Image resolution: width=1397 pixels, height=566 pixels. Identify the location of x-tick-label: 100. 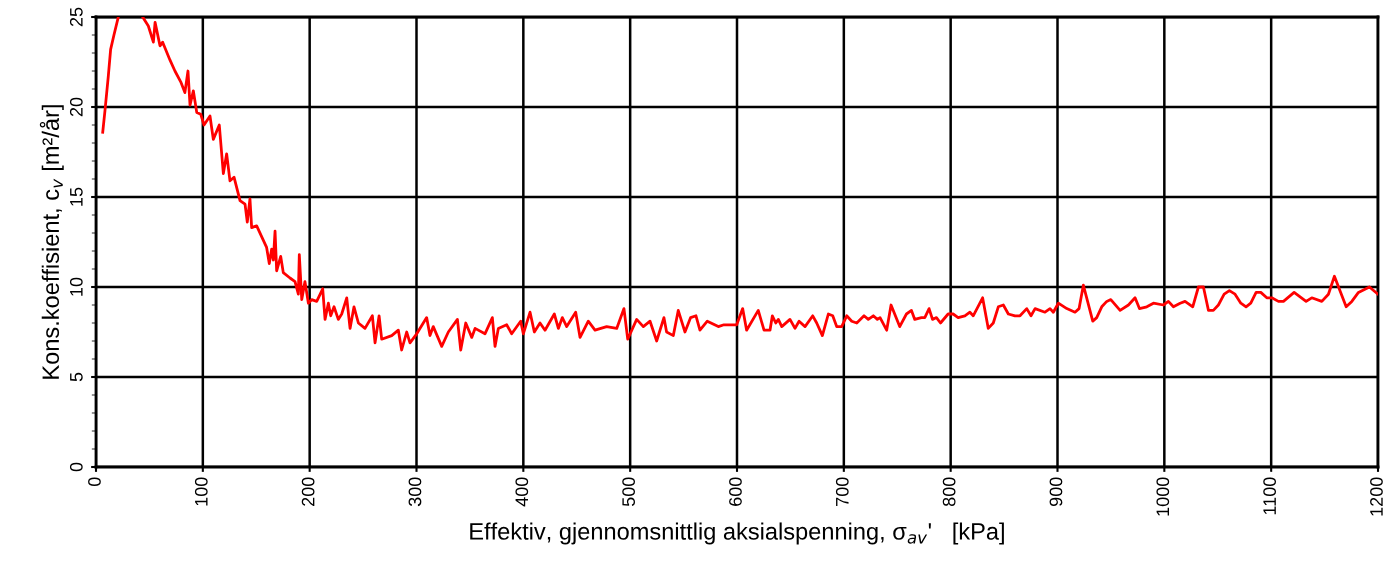
(201, 491).